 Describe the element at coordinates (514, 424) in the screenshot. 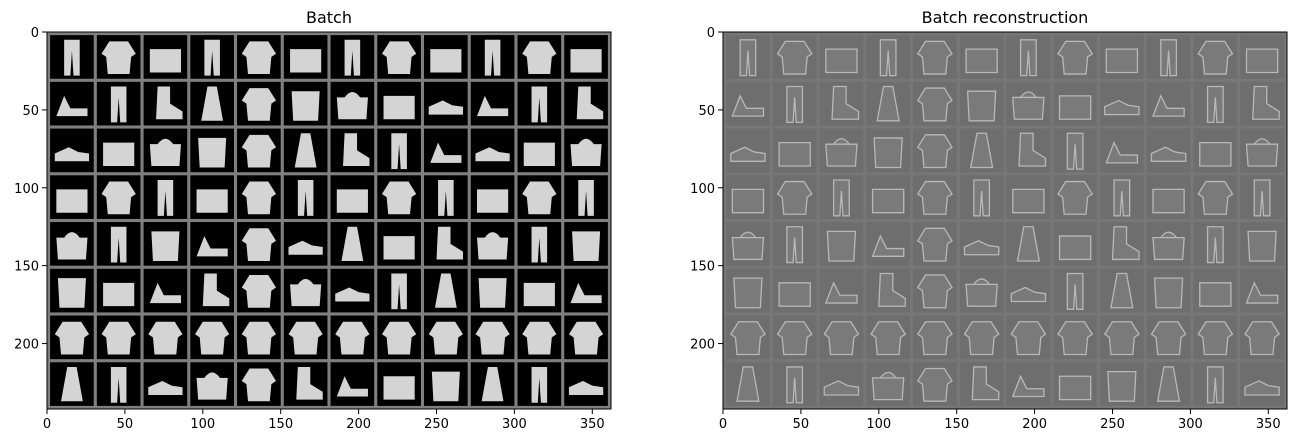

I see `x-tick-label: 300` at that location.